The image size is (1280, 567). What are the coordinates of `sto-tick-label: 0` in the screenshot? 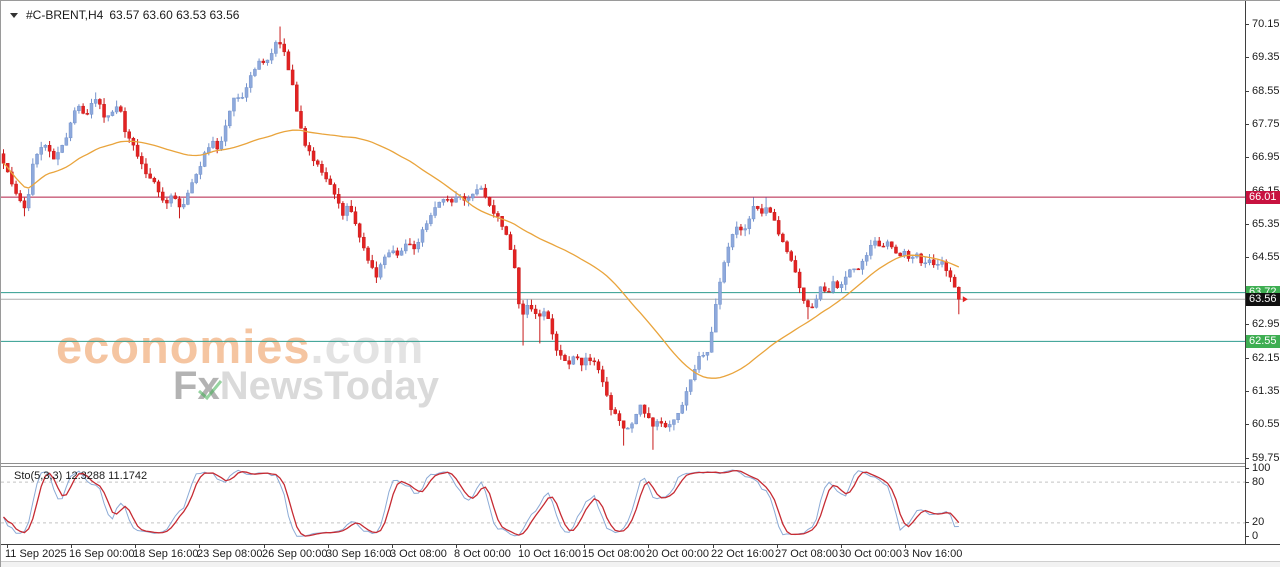 It's located at (1255, 536).